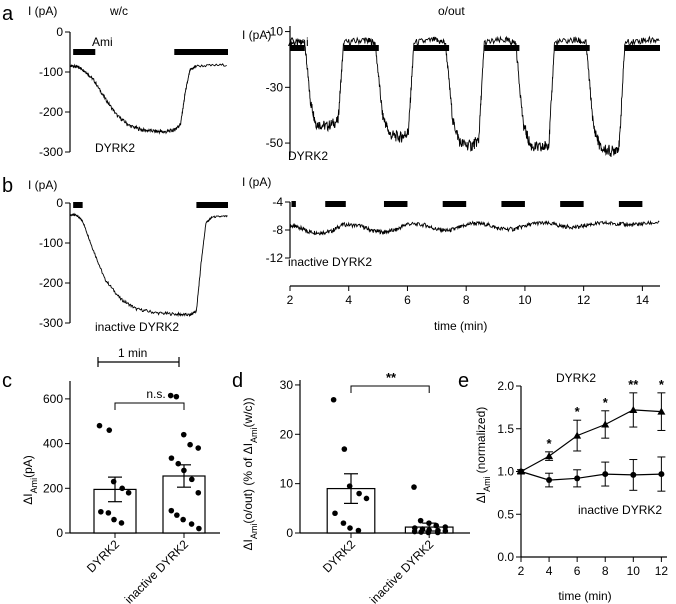  I want to click on scale-bar-label: 1 min, so click(132, 353).